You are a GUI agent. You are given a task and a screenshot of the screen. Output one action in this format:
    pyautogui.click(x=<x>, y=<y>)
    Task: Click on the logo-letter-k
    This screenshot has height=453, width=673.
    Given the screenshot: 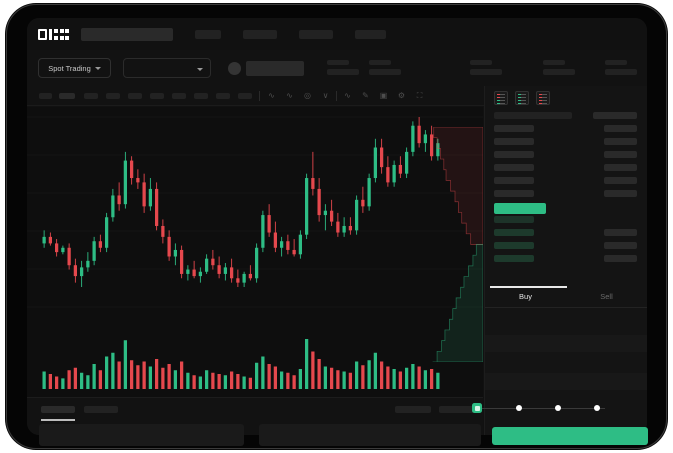 What is the action you would take?
    pyautogui.click(x=53, y=34)
    